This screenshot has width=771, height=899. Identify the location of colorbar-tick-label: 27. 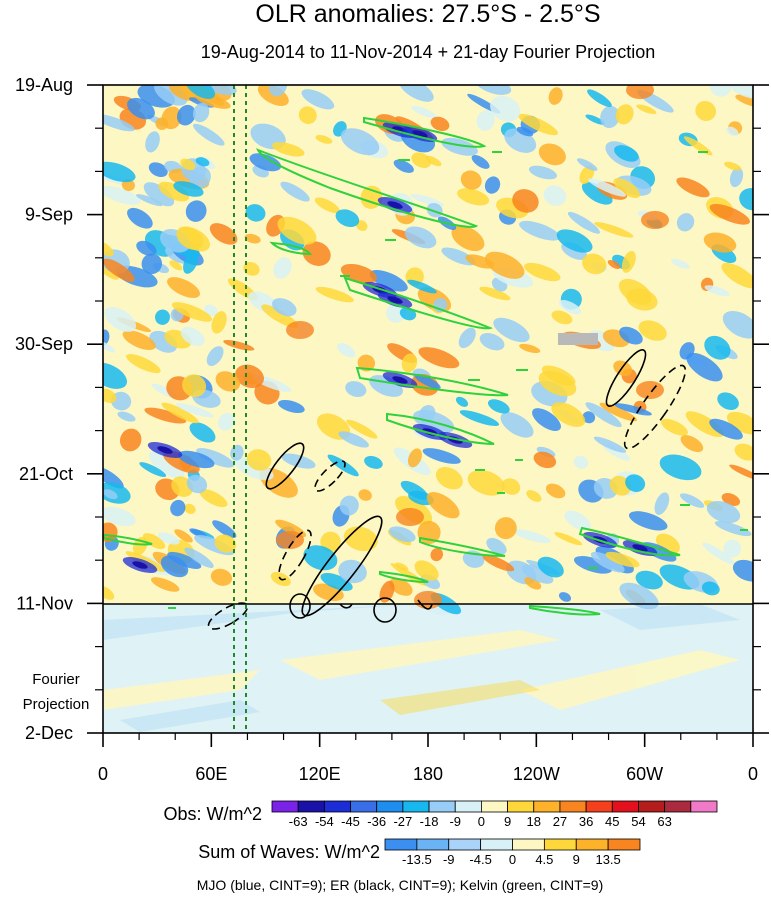
(560, 821).